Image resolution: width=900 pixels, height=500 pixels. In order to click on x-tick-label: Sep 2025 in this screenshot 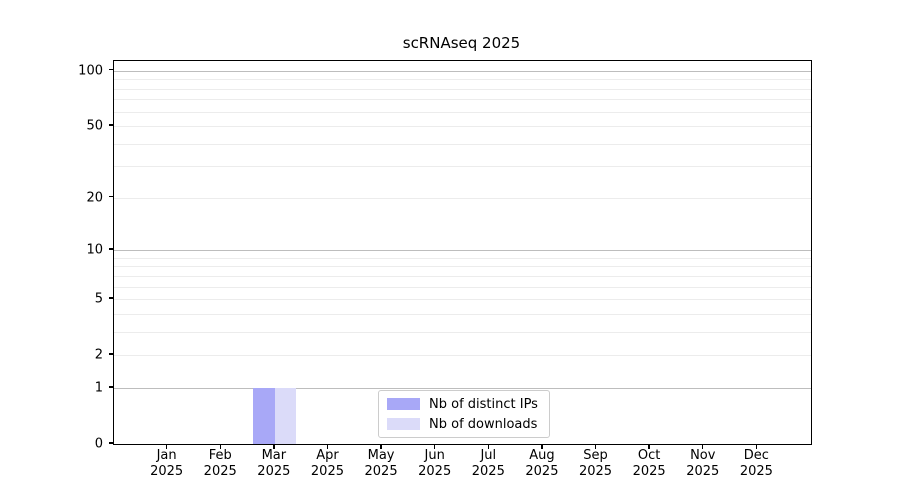, I will do `click(595, 463)`.